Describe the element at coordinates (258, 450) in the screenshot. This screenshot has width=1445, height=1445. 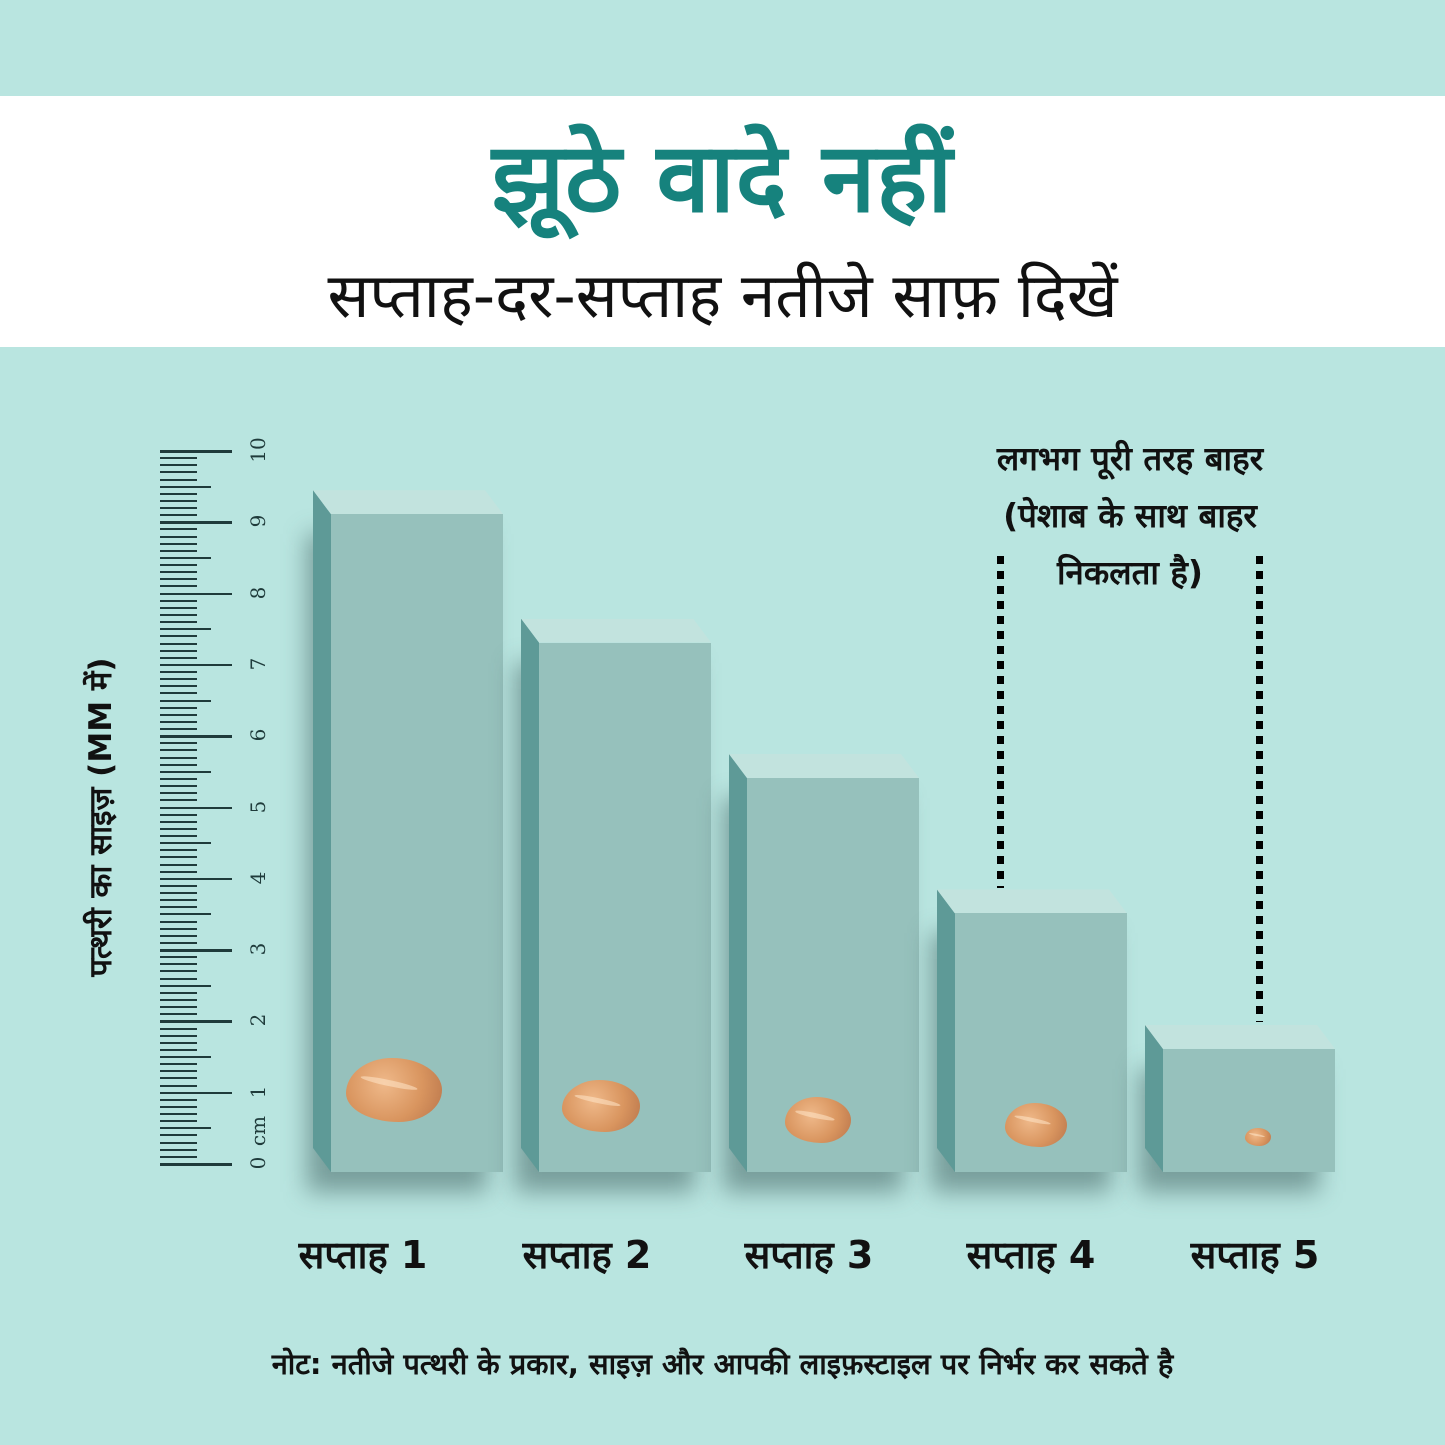
I see `ruler-tick-label: 10` at that location.